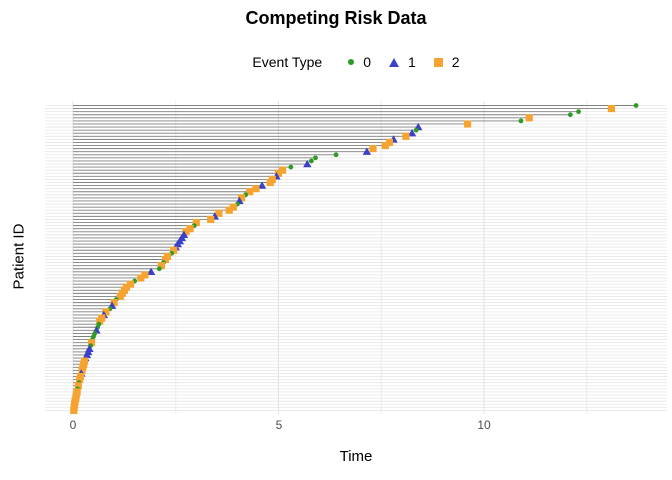  What do you see at coordinates (359, 62) in the screenshot?
I see `legend-item-event-0: 0` at bounding box center [359, 62].